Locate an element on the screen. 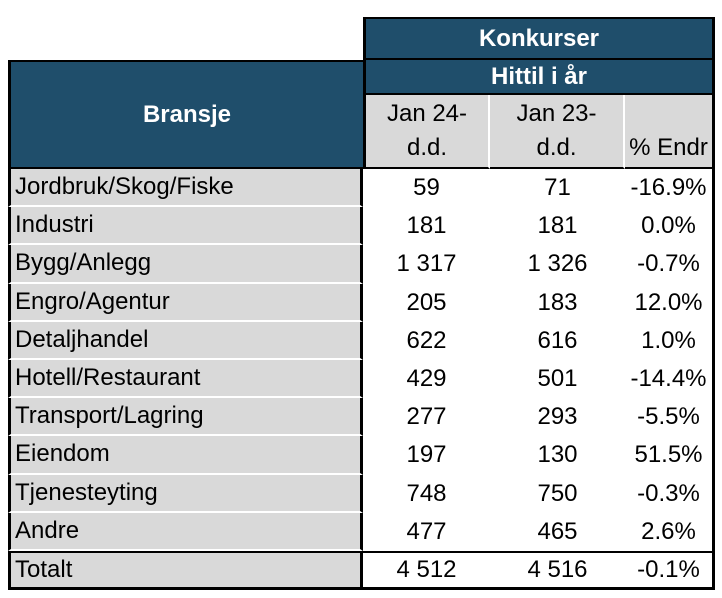  row-jan24-value: 59 is located at coordinates (426, 188).